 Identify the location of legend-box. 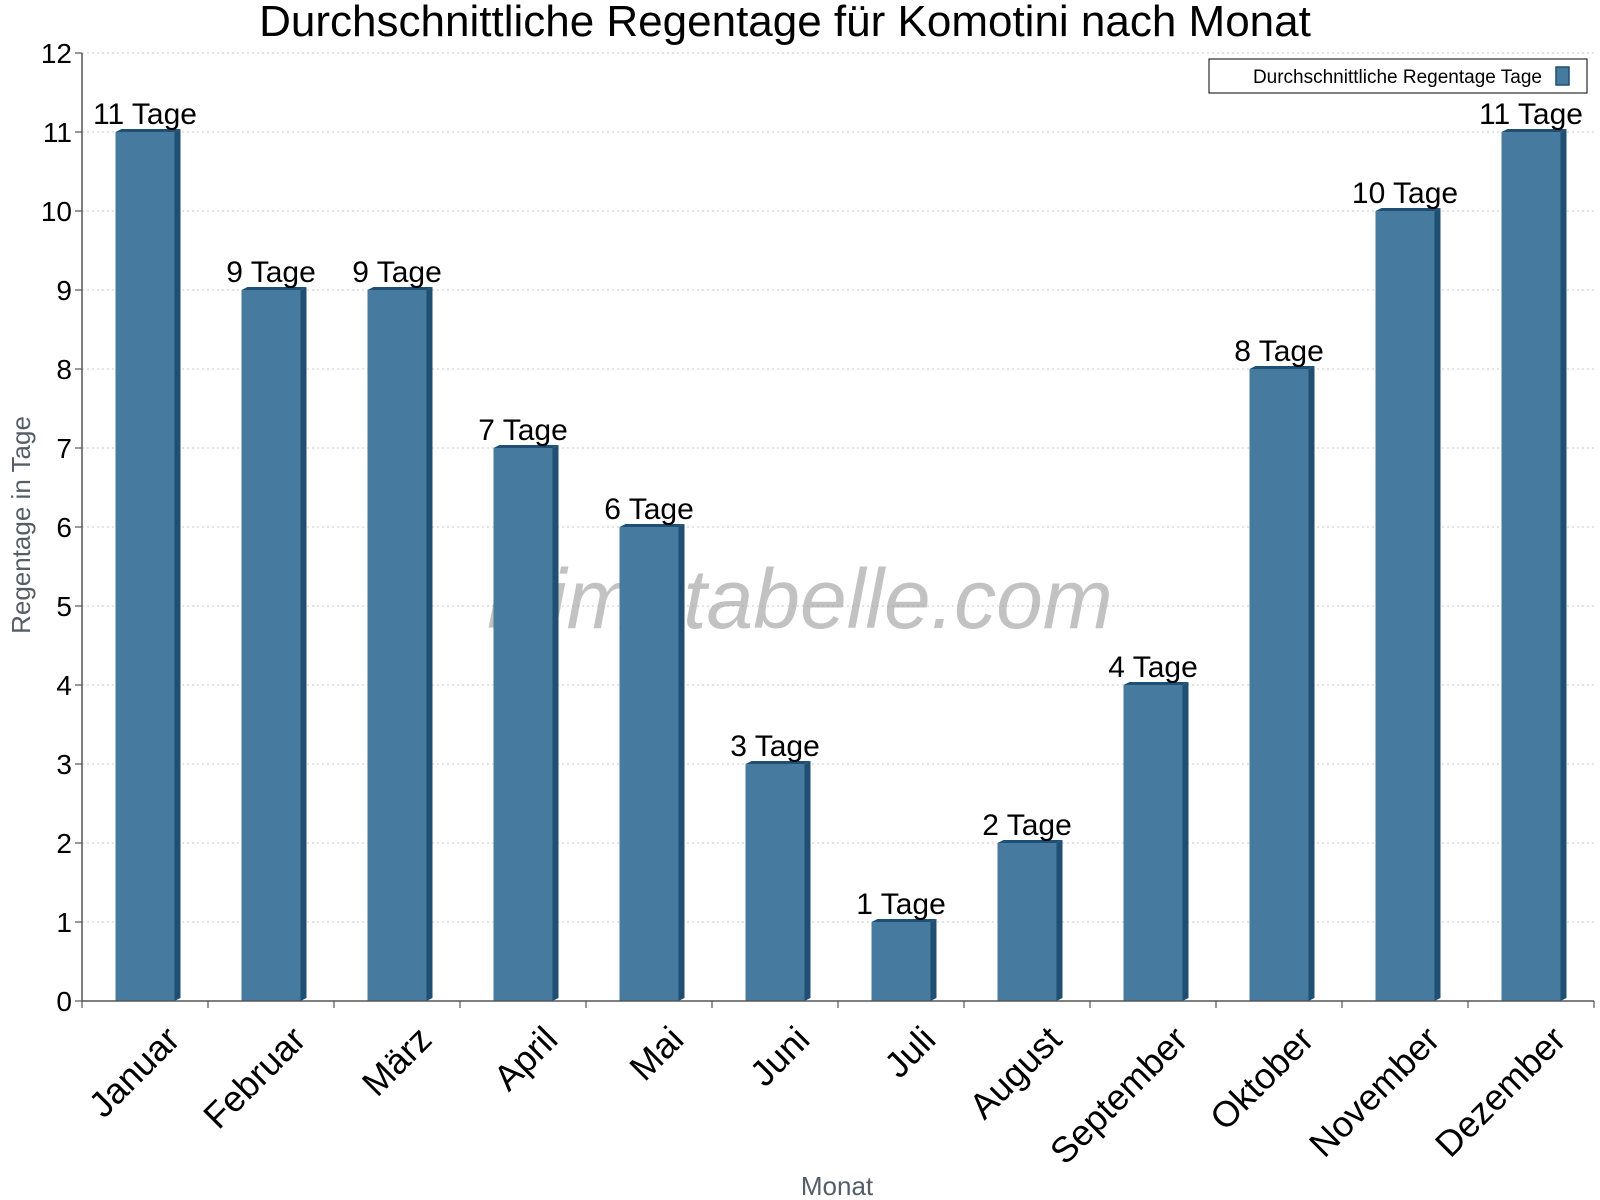
(1398, 76).